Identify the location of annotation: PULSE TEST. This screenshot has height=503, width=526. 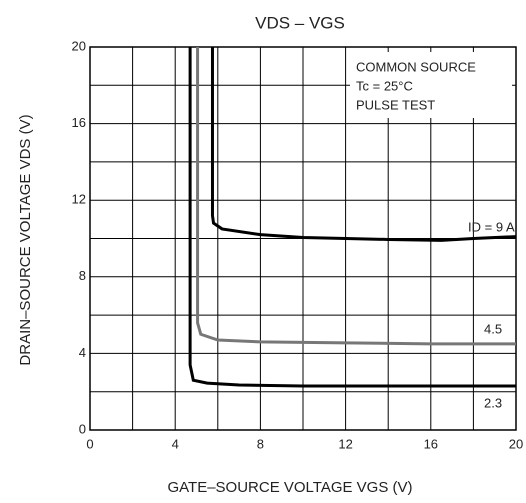
(395, 104).